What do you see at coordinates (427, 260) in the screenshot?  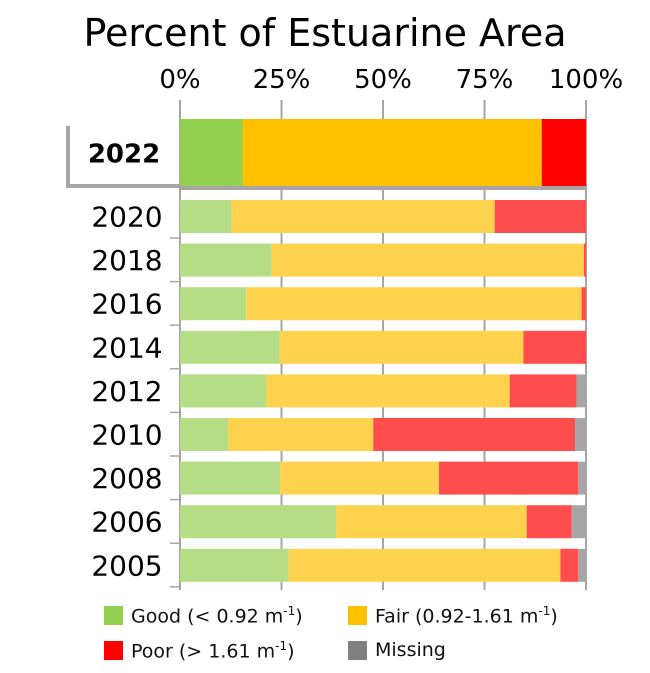 I see `bar-fair-2018` at bounding box center [427, 260].